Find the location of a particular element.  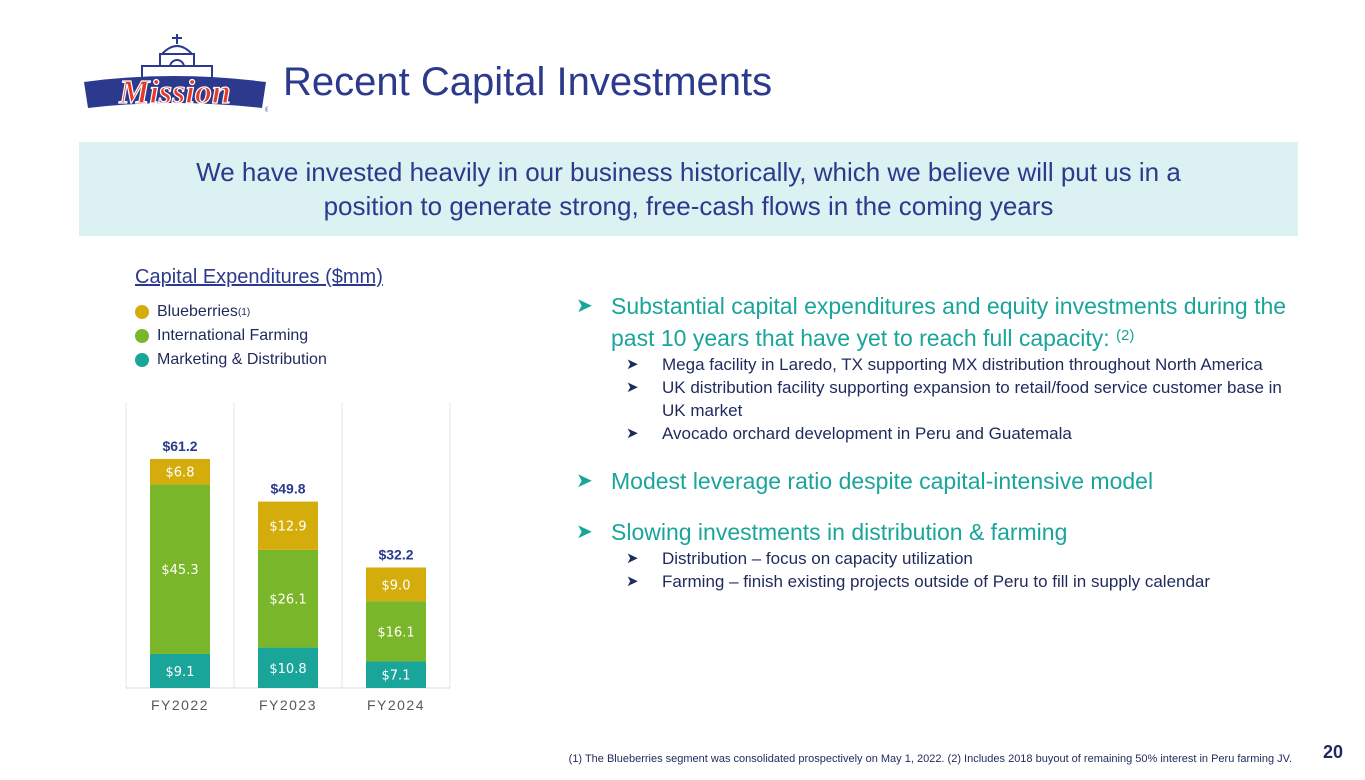

data-label: $12.9 is located at coordinates (287, 527).